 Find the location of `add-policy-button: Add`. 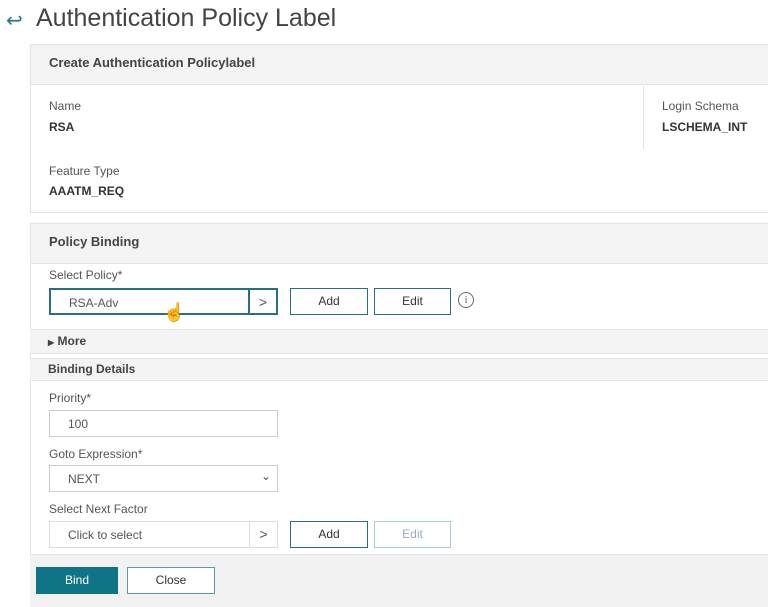

add-policy-button: Add is located at coordinates (329, 301).